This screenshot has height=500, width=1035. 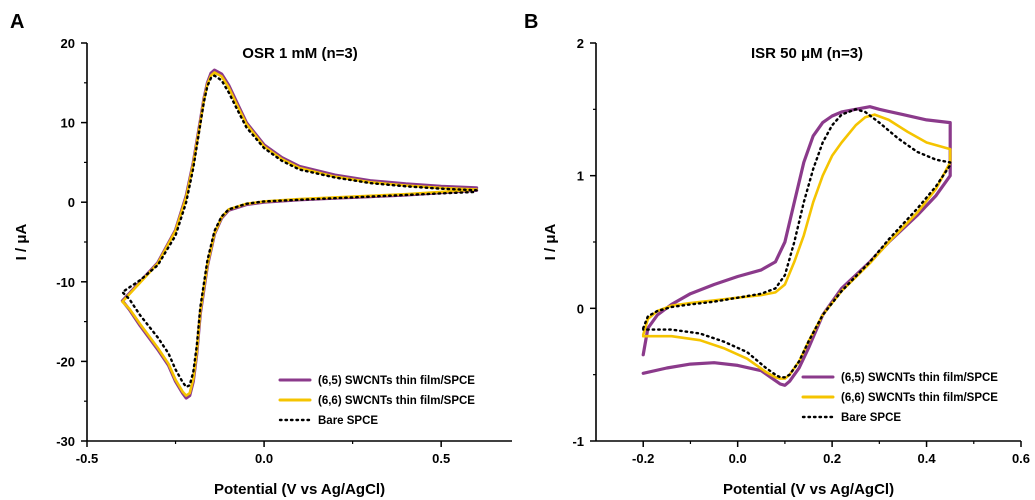 What do you see at coordinates (68, 43) in the screenshot?
I see `y-tick-label: 20` at bounding box center [68, 43].